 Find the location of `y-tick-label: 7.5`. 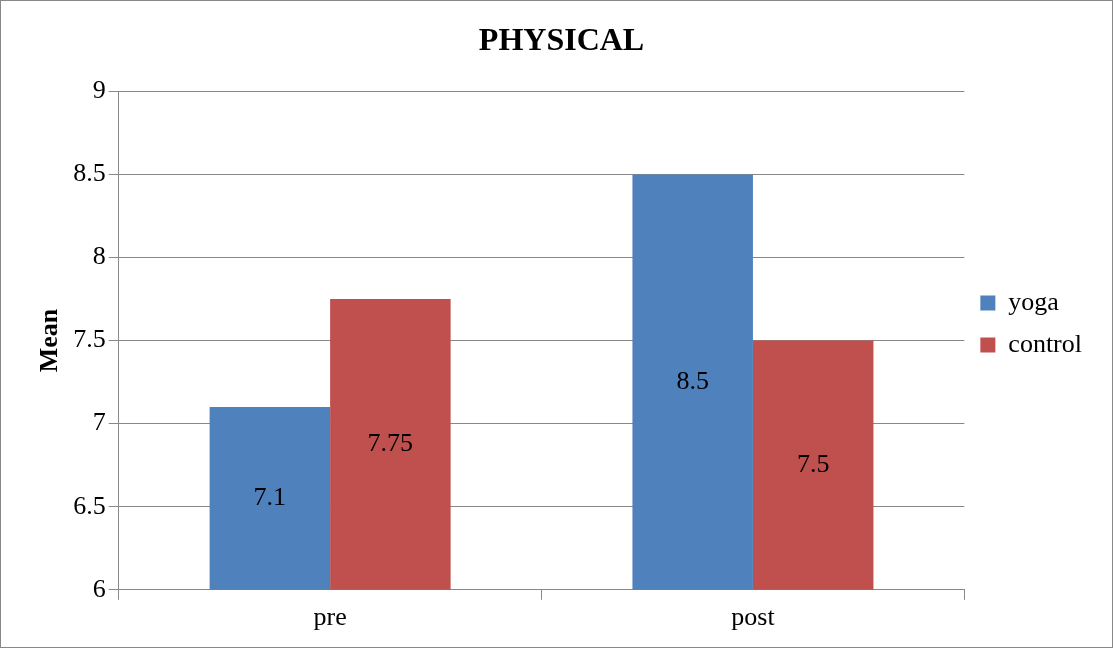

y-tick-label: 7.5 is located at coordinates (89, 339).